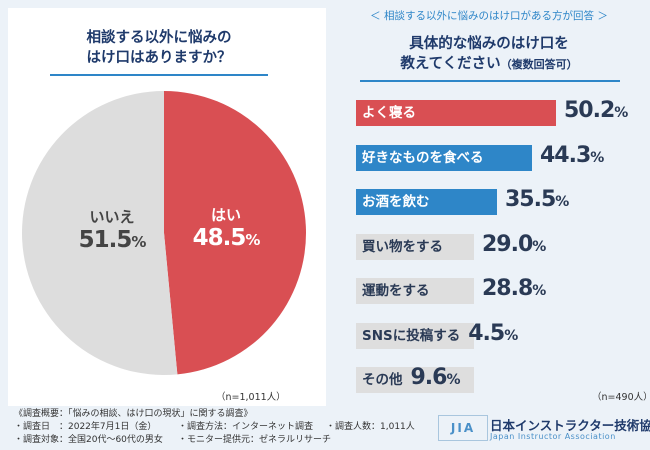  I want to click on bar-value-label: 35.5%, so click(537, 199).